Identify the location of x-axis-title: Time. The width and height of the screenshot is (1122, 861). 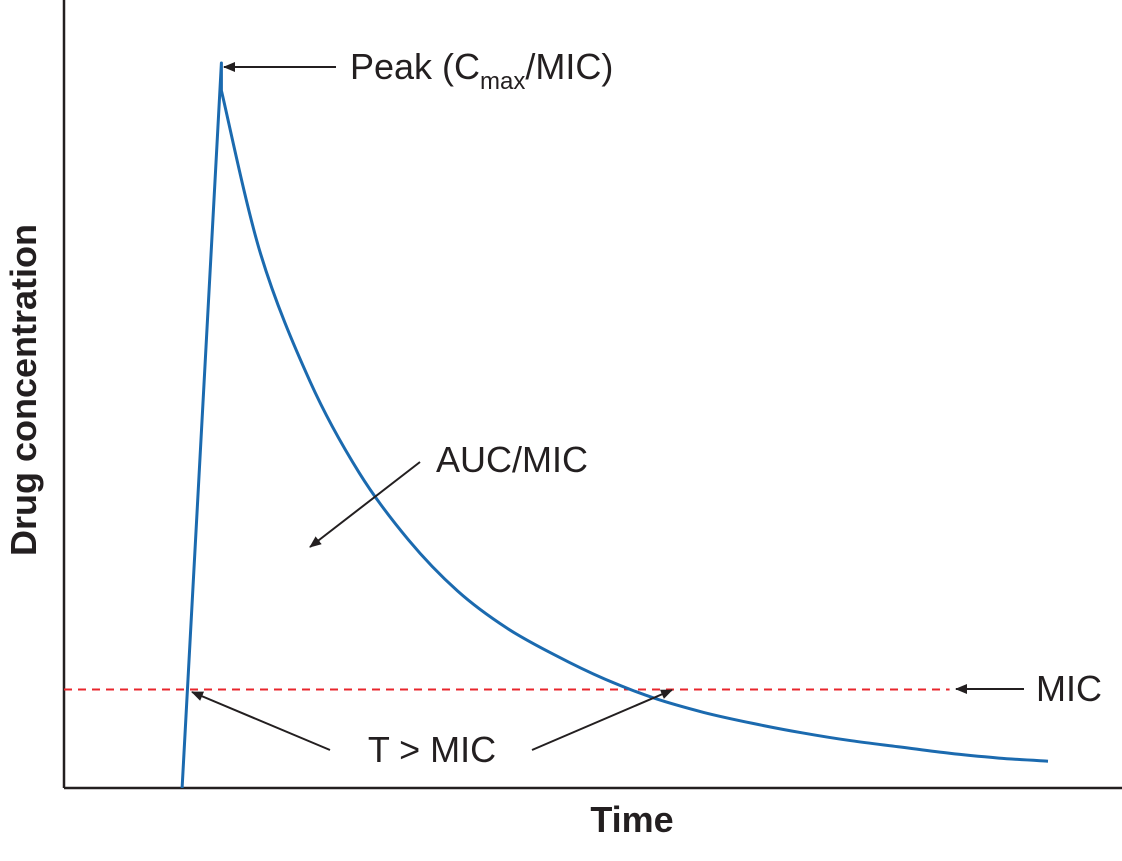
(631, 819).